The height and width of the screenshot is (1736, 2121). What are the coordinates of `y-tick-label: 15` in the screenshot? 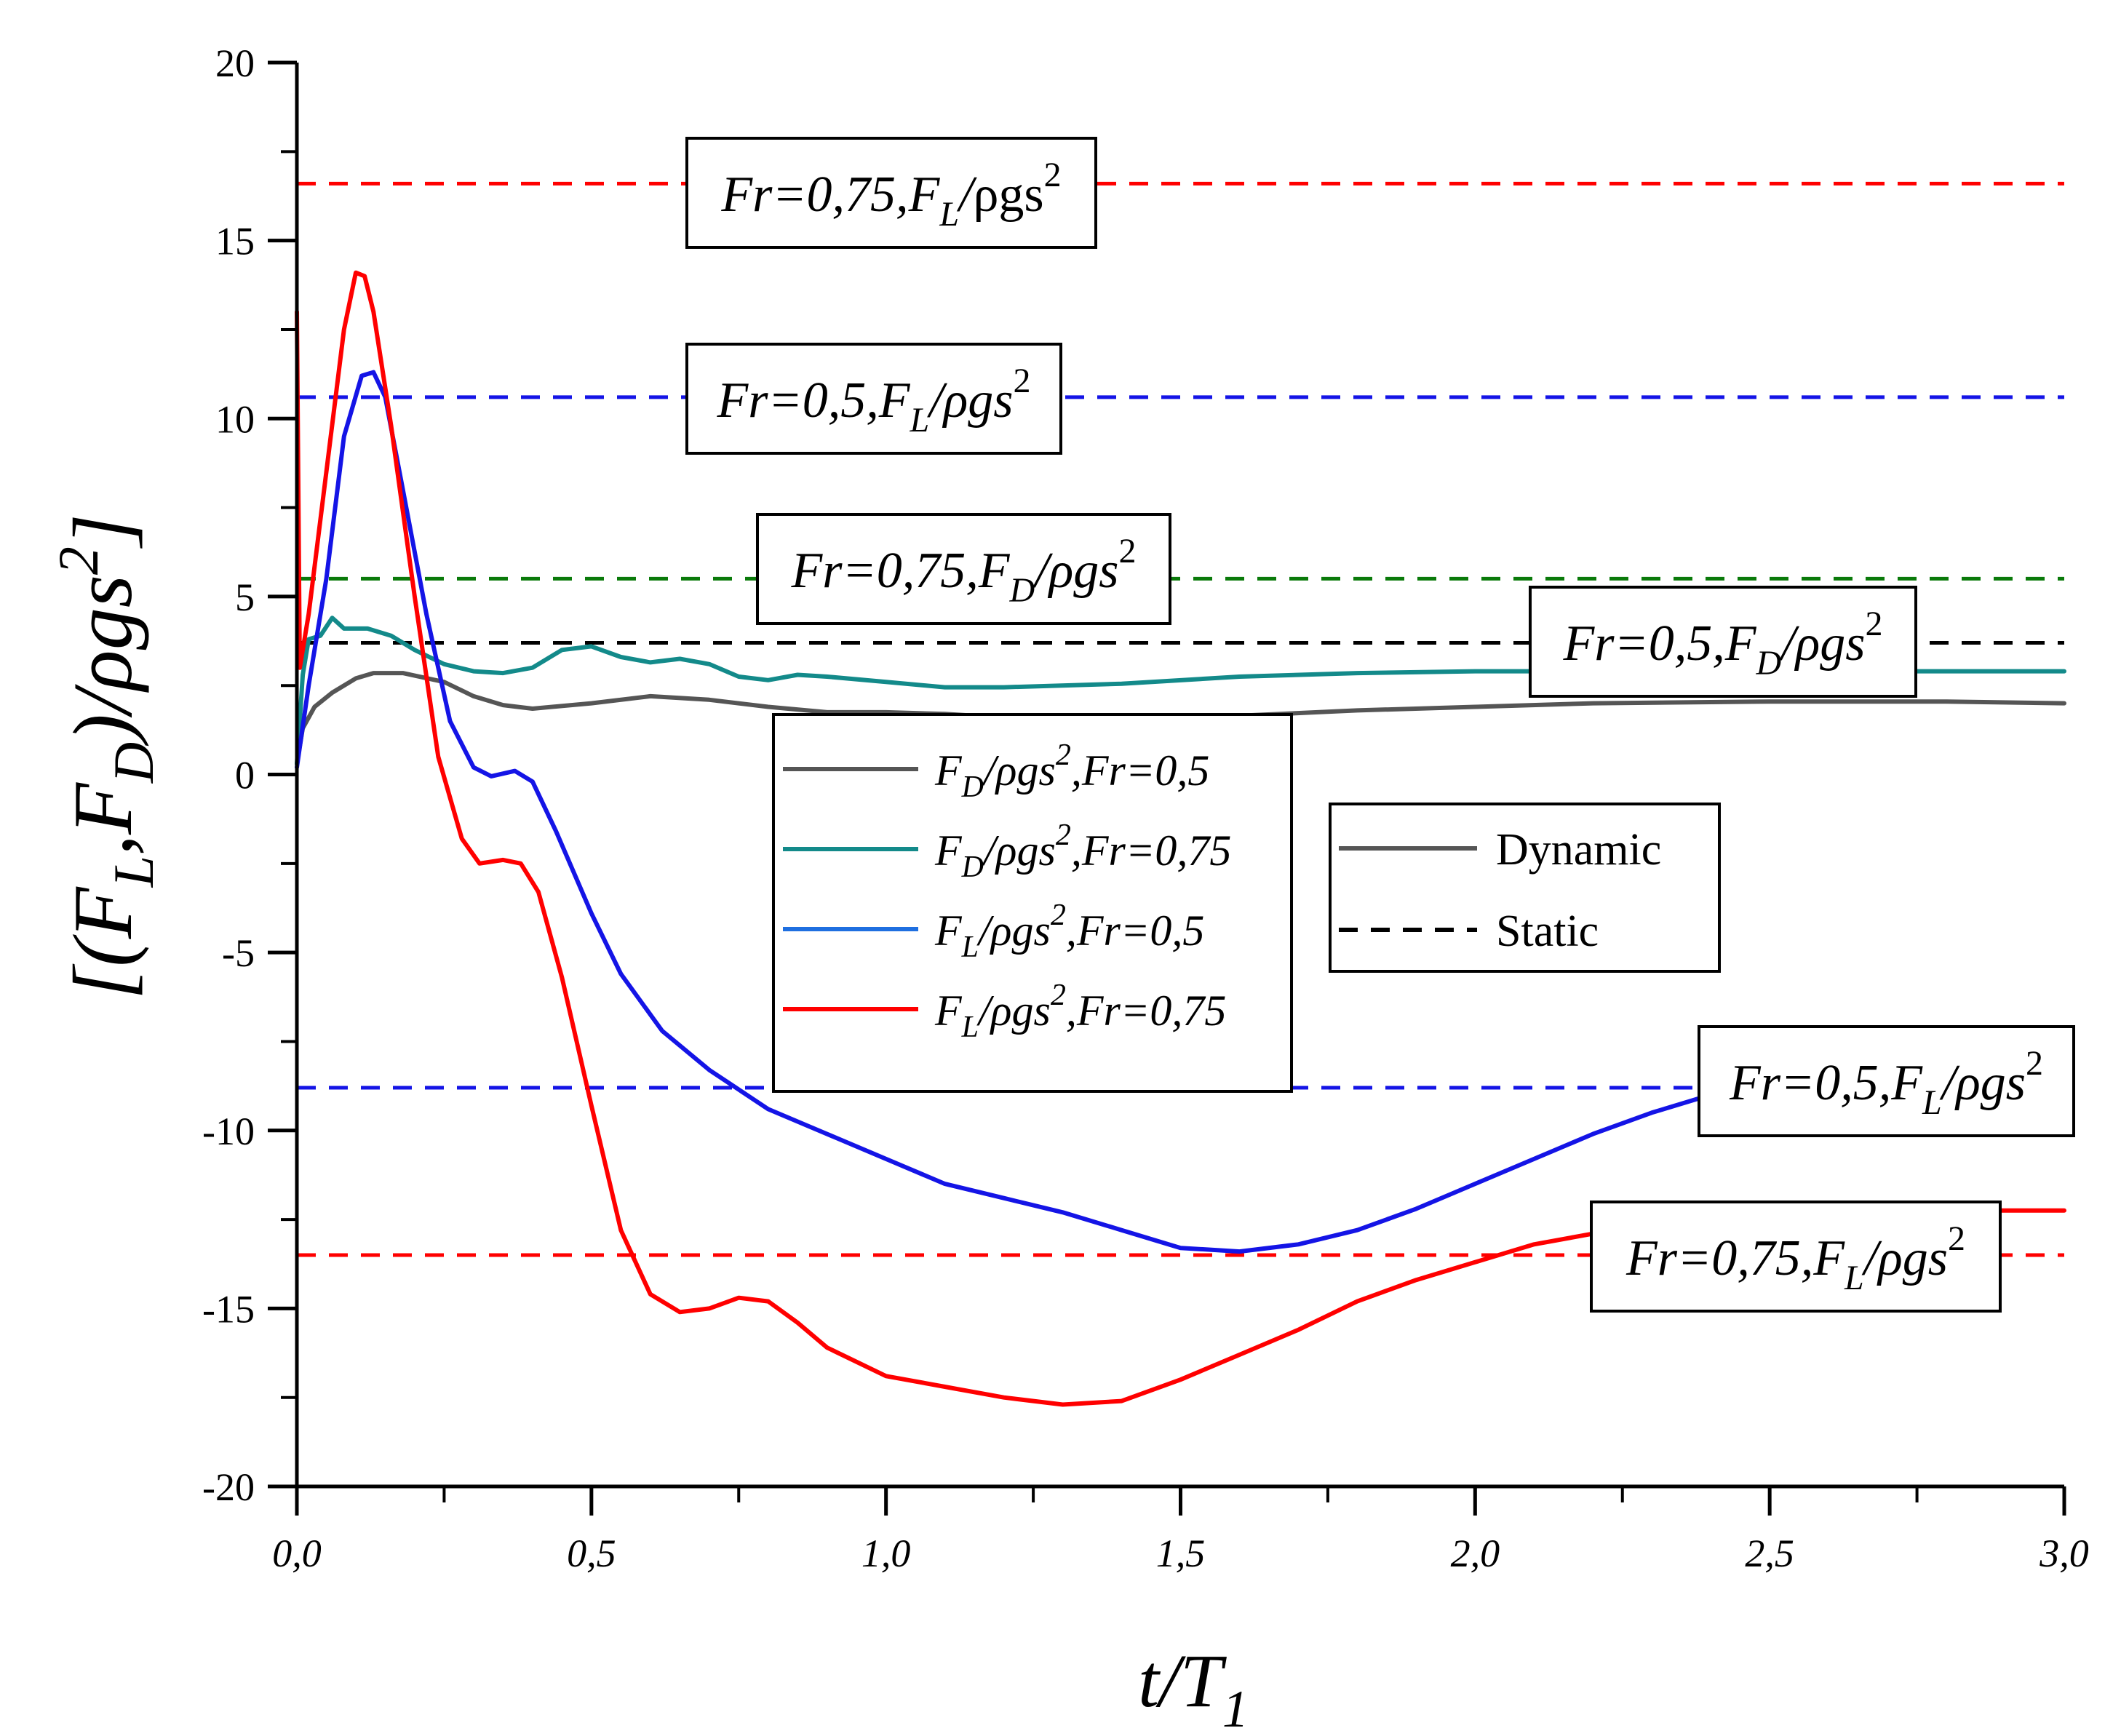 It's located at (235, 242).